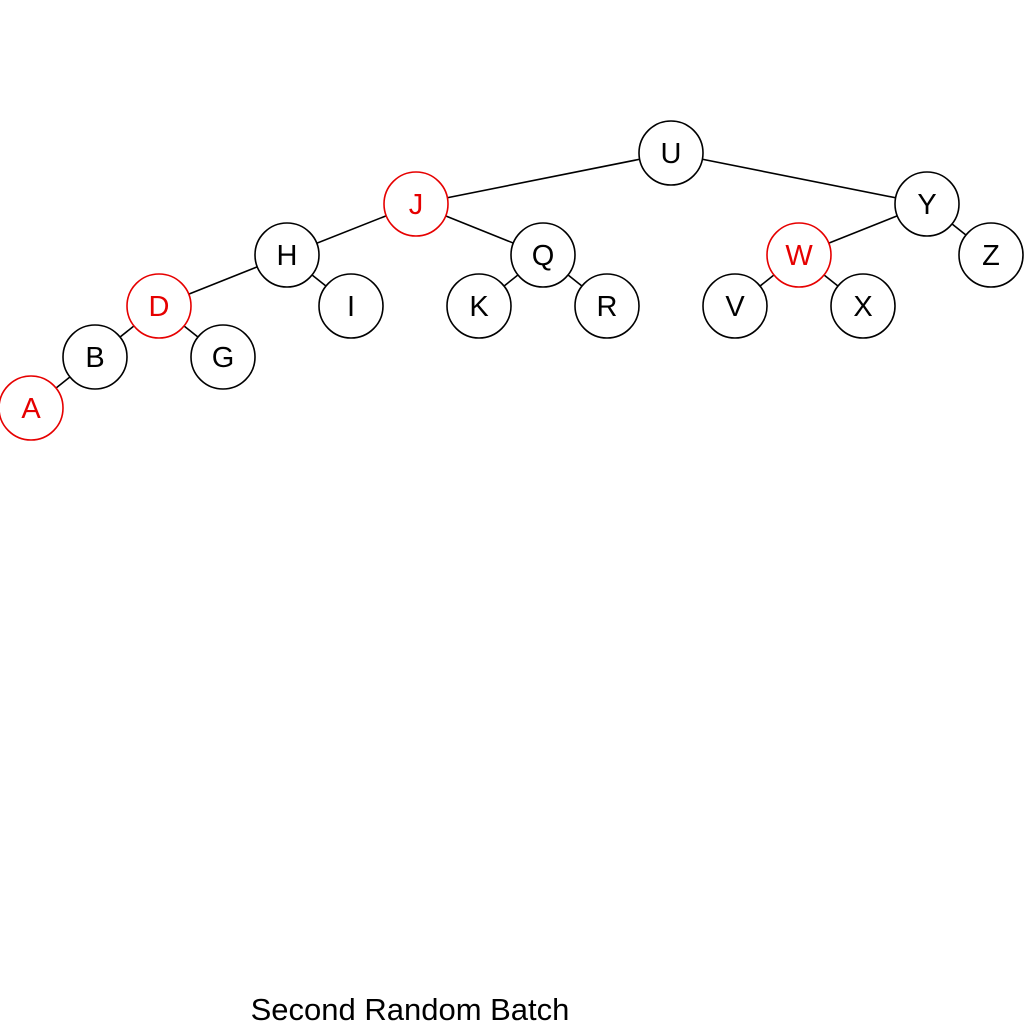  I want to click on node-label: I, so click(351, 307).